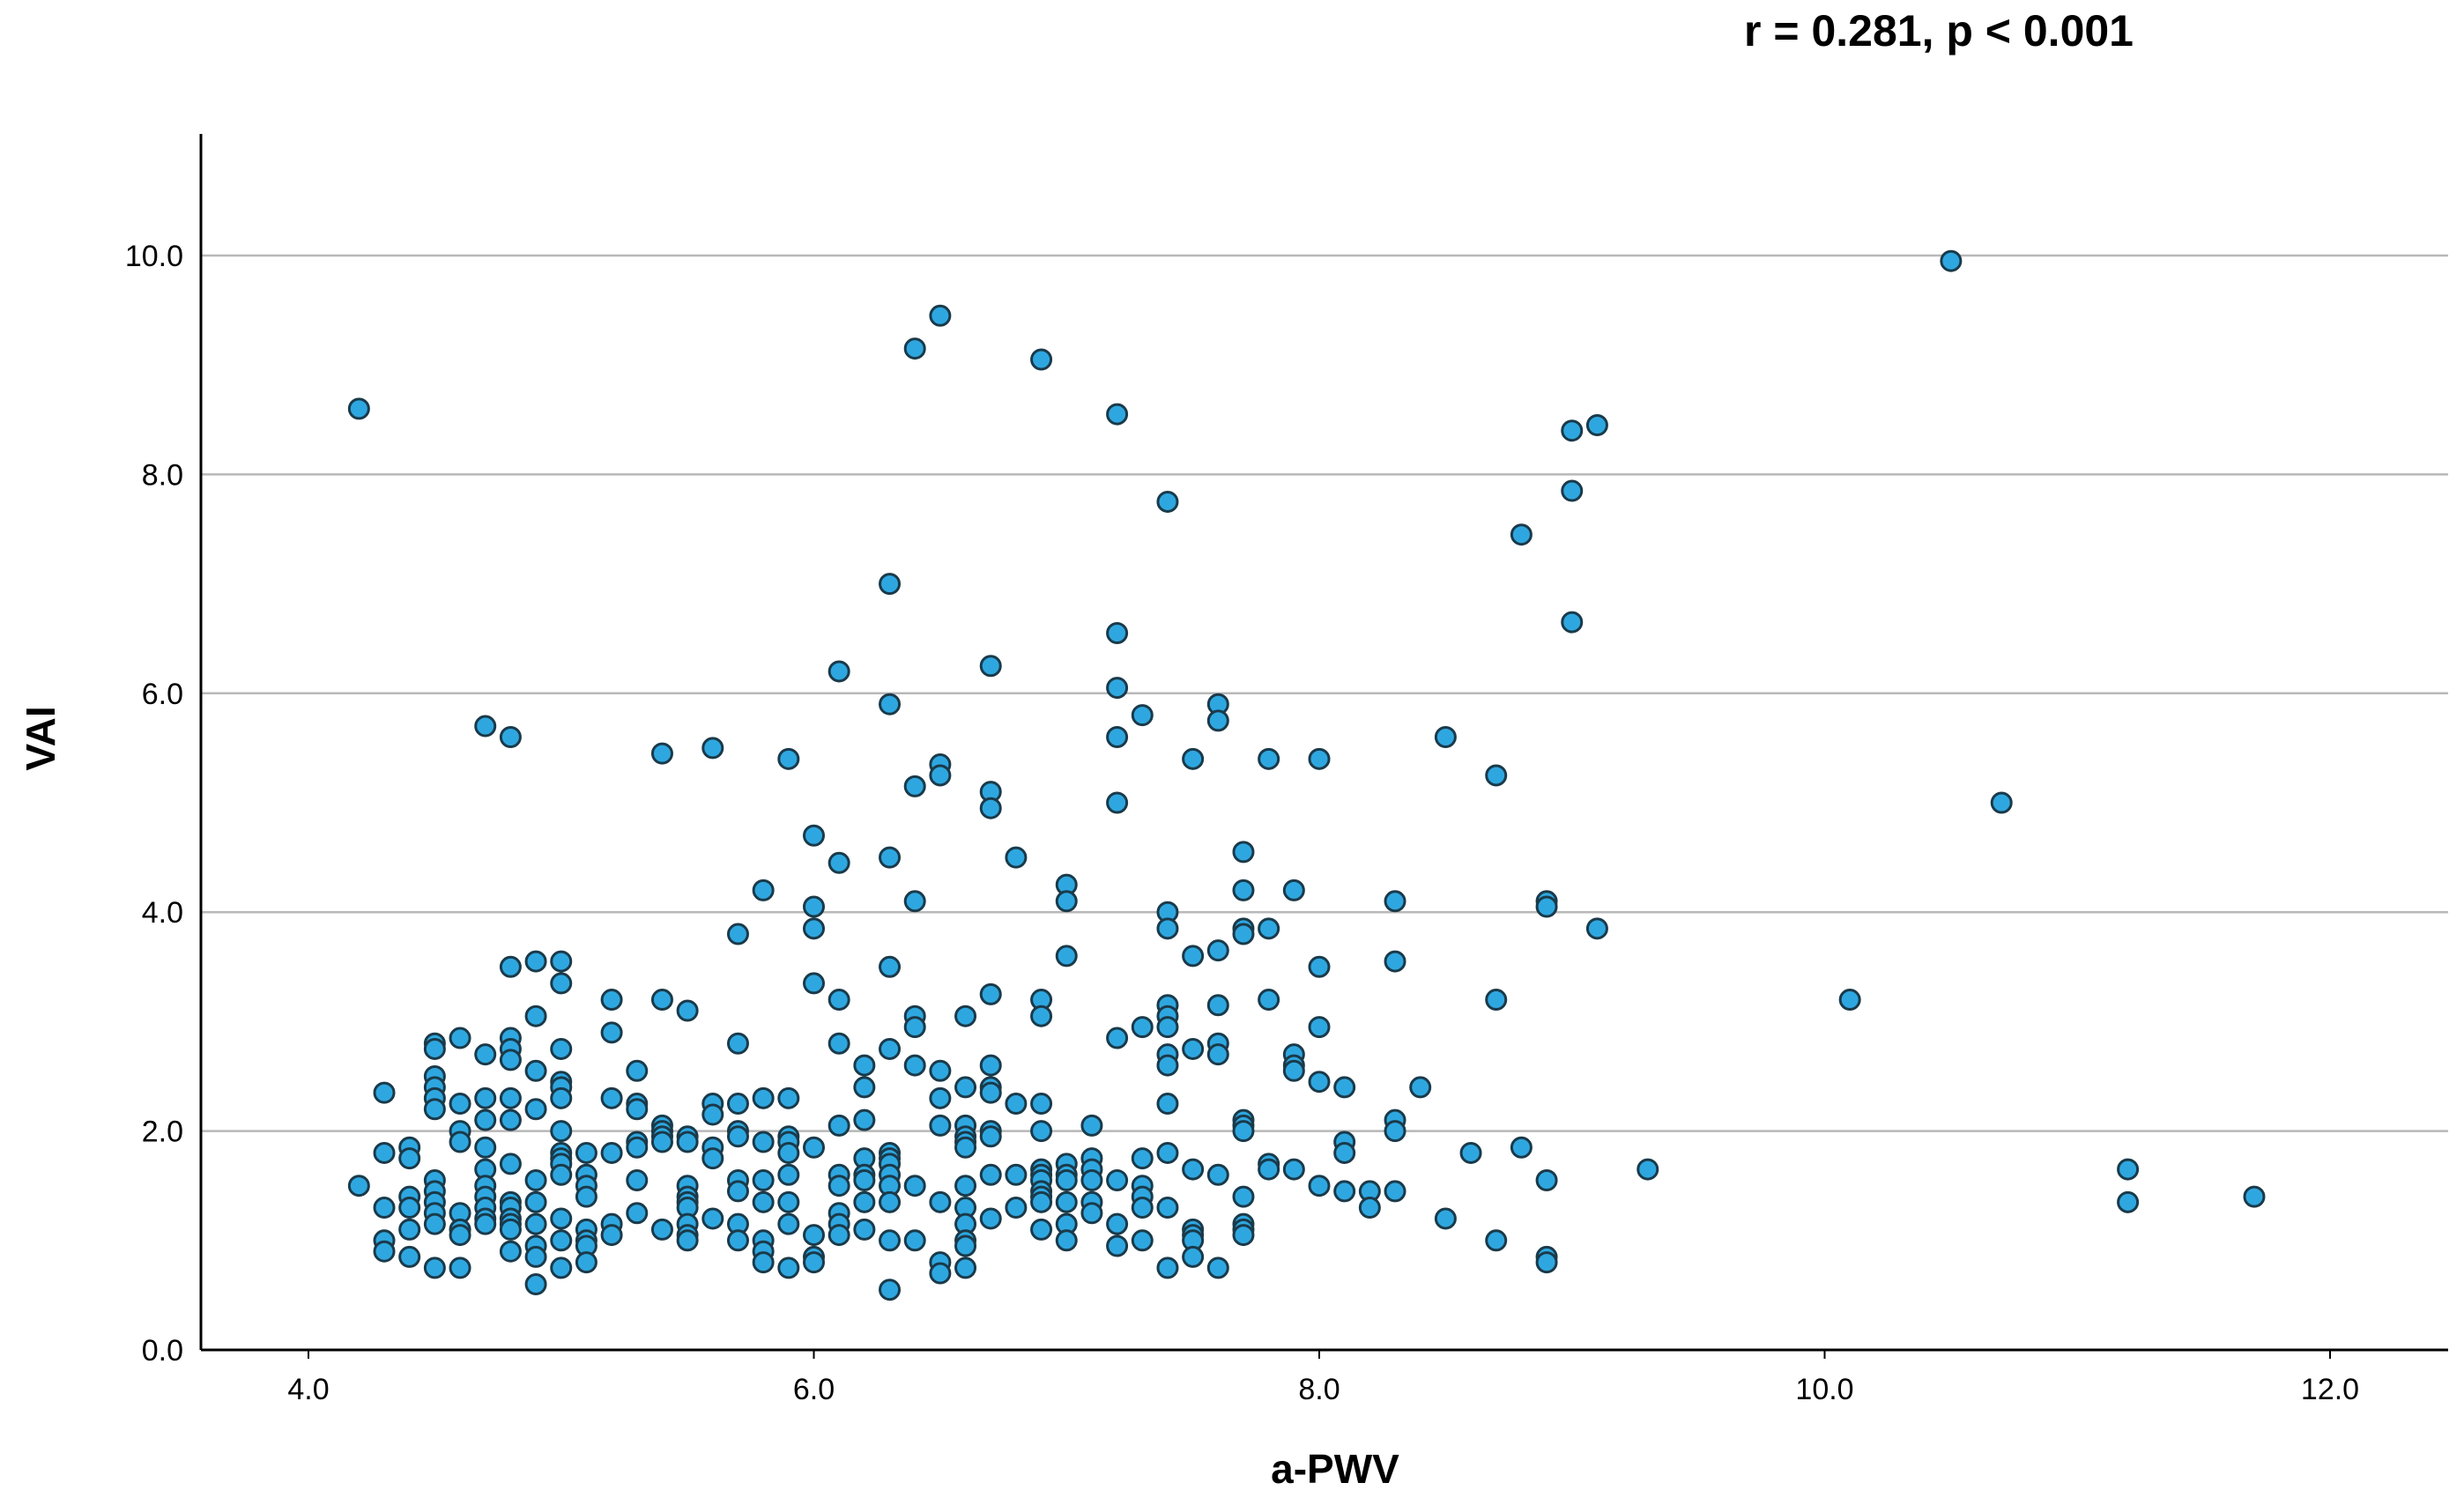  I want to click on y-axis-title: VAI, so click(40, 738).